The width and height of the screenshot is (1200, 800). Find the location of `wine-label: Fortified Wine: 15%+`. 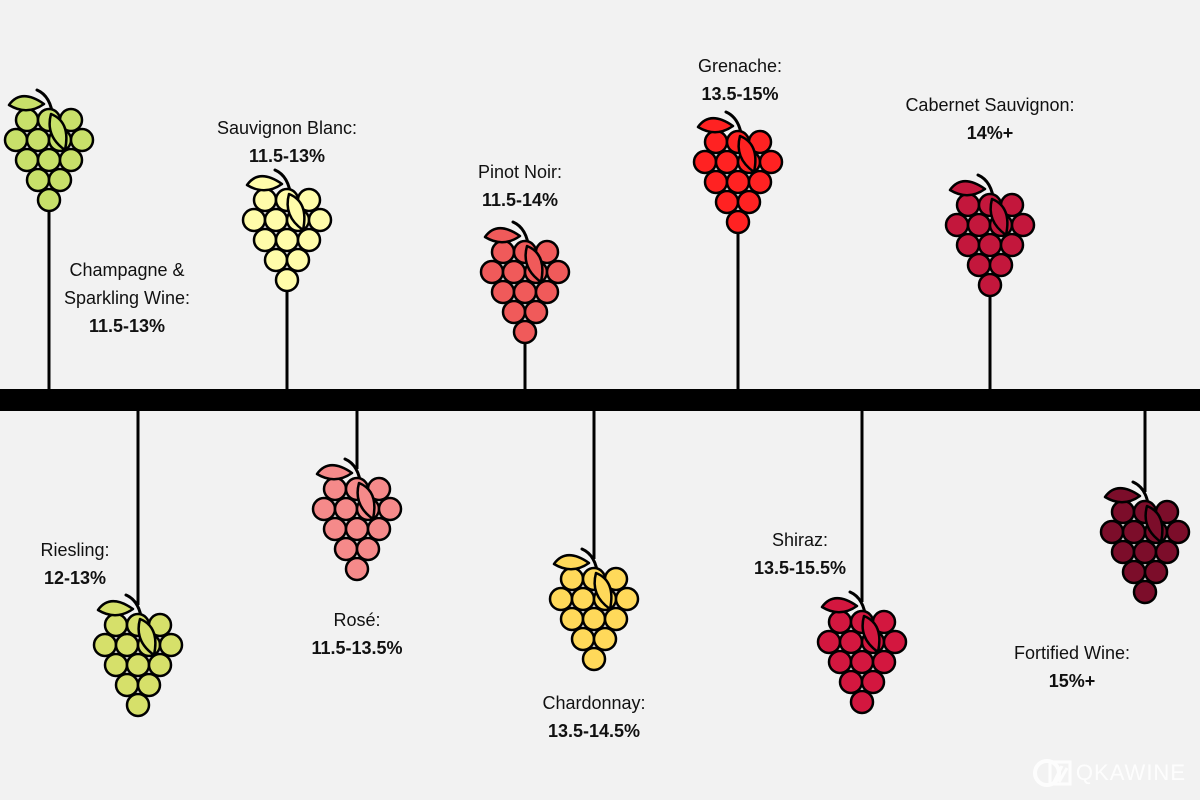

wine-label: Fortified Wine: 15%+ is located at coordinates (1072, 667).